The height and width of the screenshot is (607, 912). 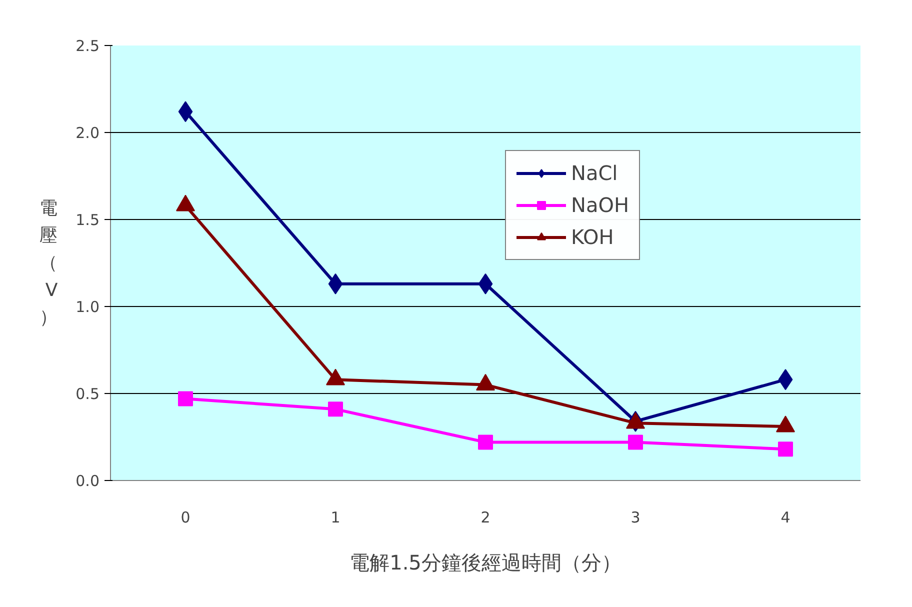 What do you see at coordinates (88, 133) in the screenshot?
I see `y-tick-label: 2.0` at bounding box center [88, 133].